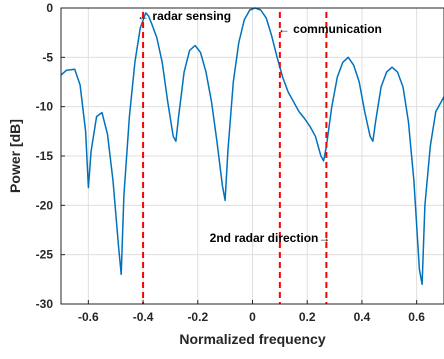 The width and height of the screenshot is (444, 359). Describe the element at coordinates (307, 317) in the screenshot. I see `x-tick-label: 0.2` at that location.